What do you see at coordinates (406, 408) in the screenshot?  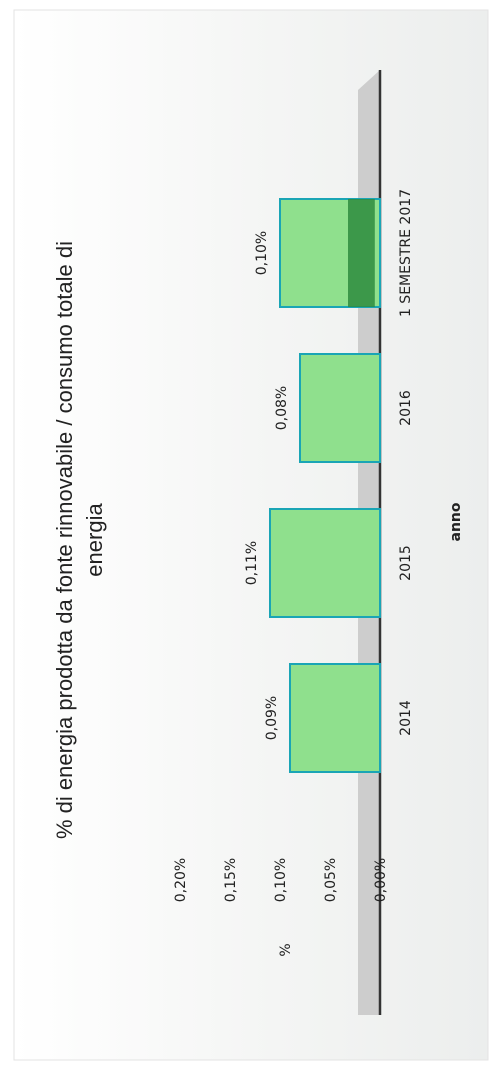 I see `x-tick-label: 2016` at bounding box center [406, 408].